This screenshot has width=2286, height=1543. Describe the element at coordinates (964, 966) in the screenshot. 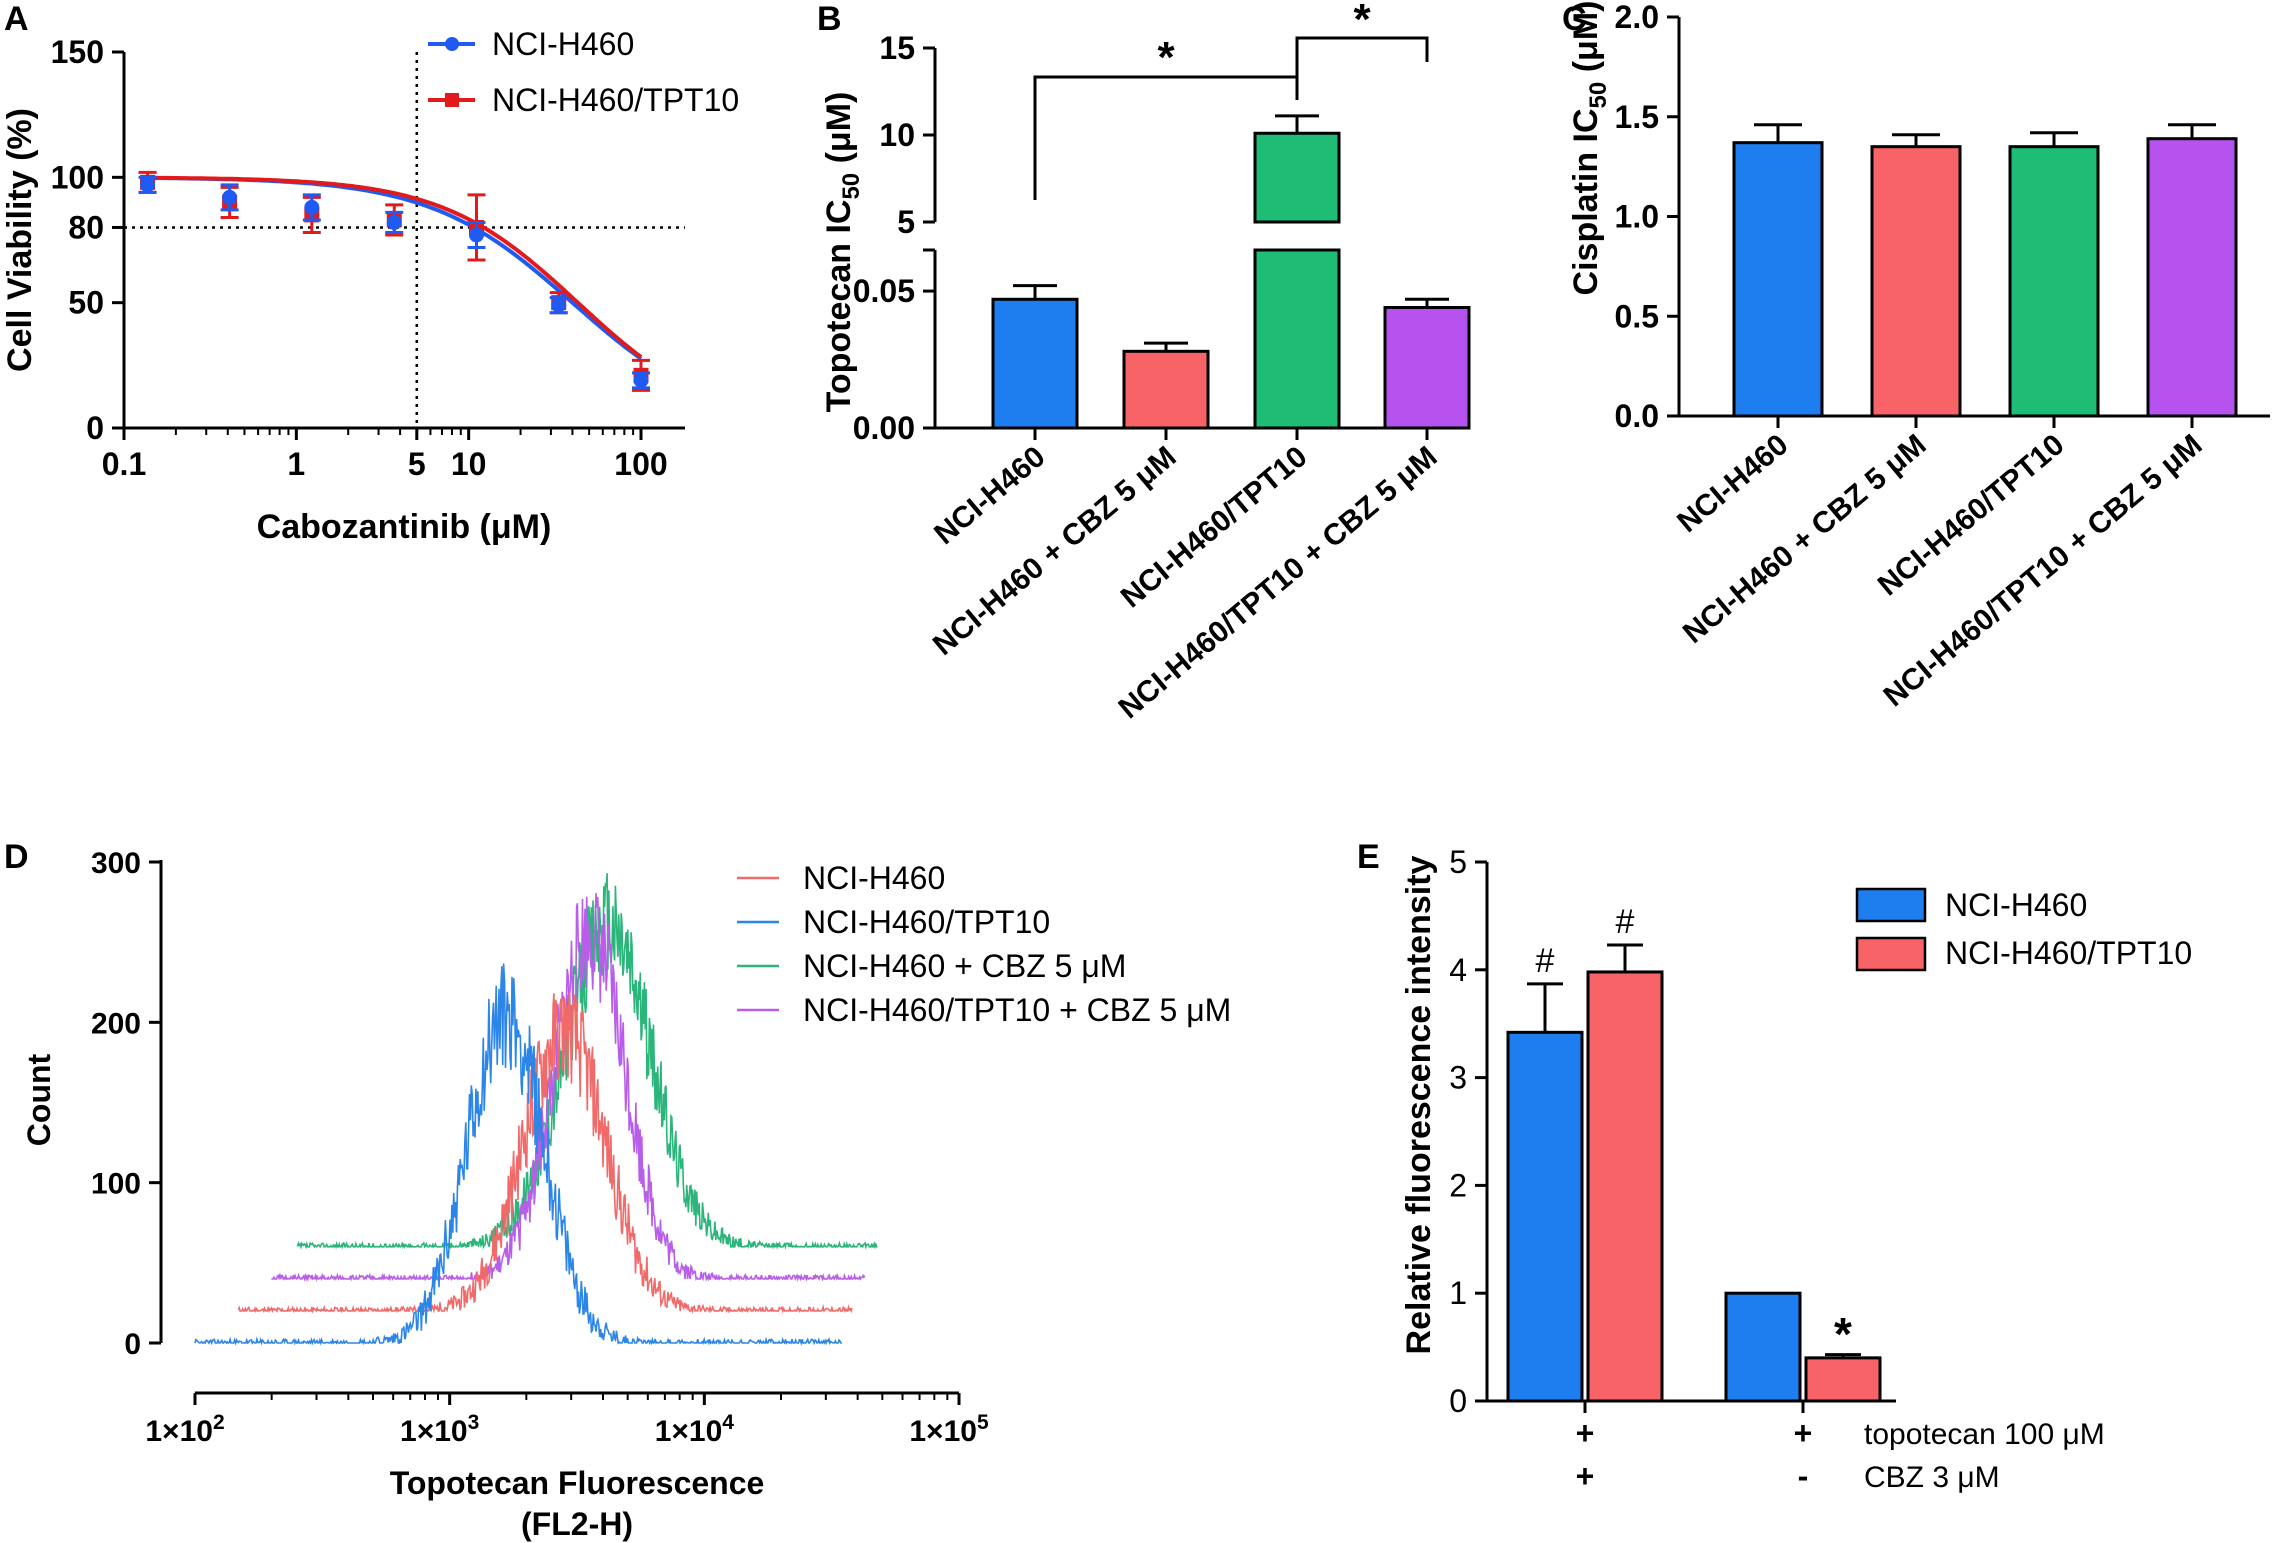

I see `legend-label: NCI-H460 + CBZ 5 μM` at that location.